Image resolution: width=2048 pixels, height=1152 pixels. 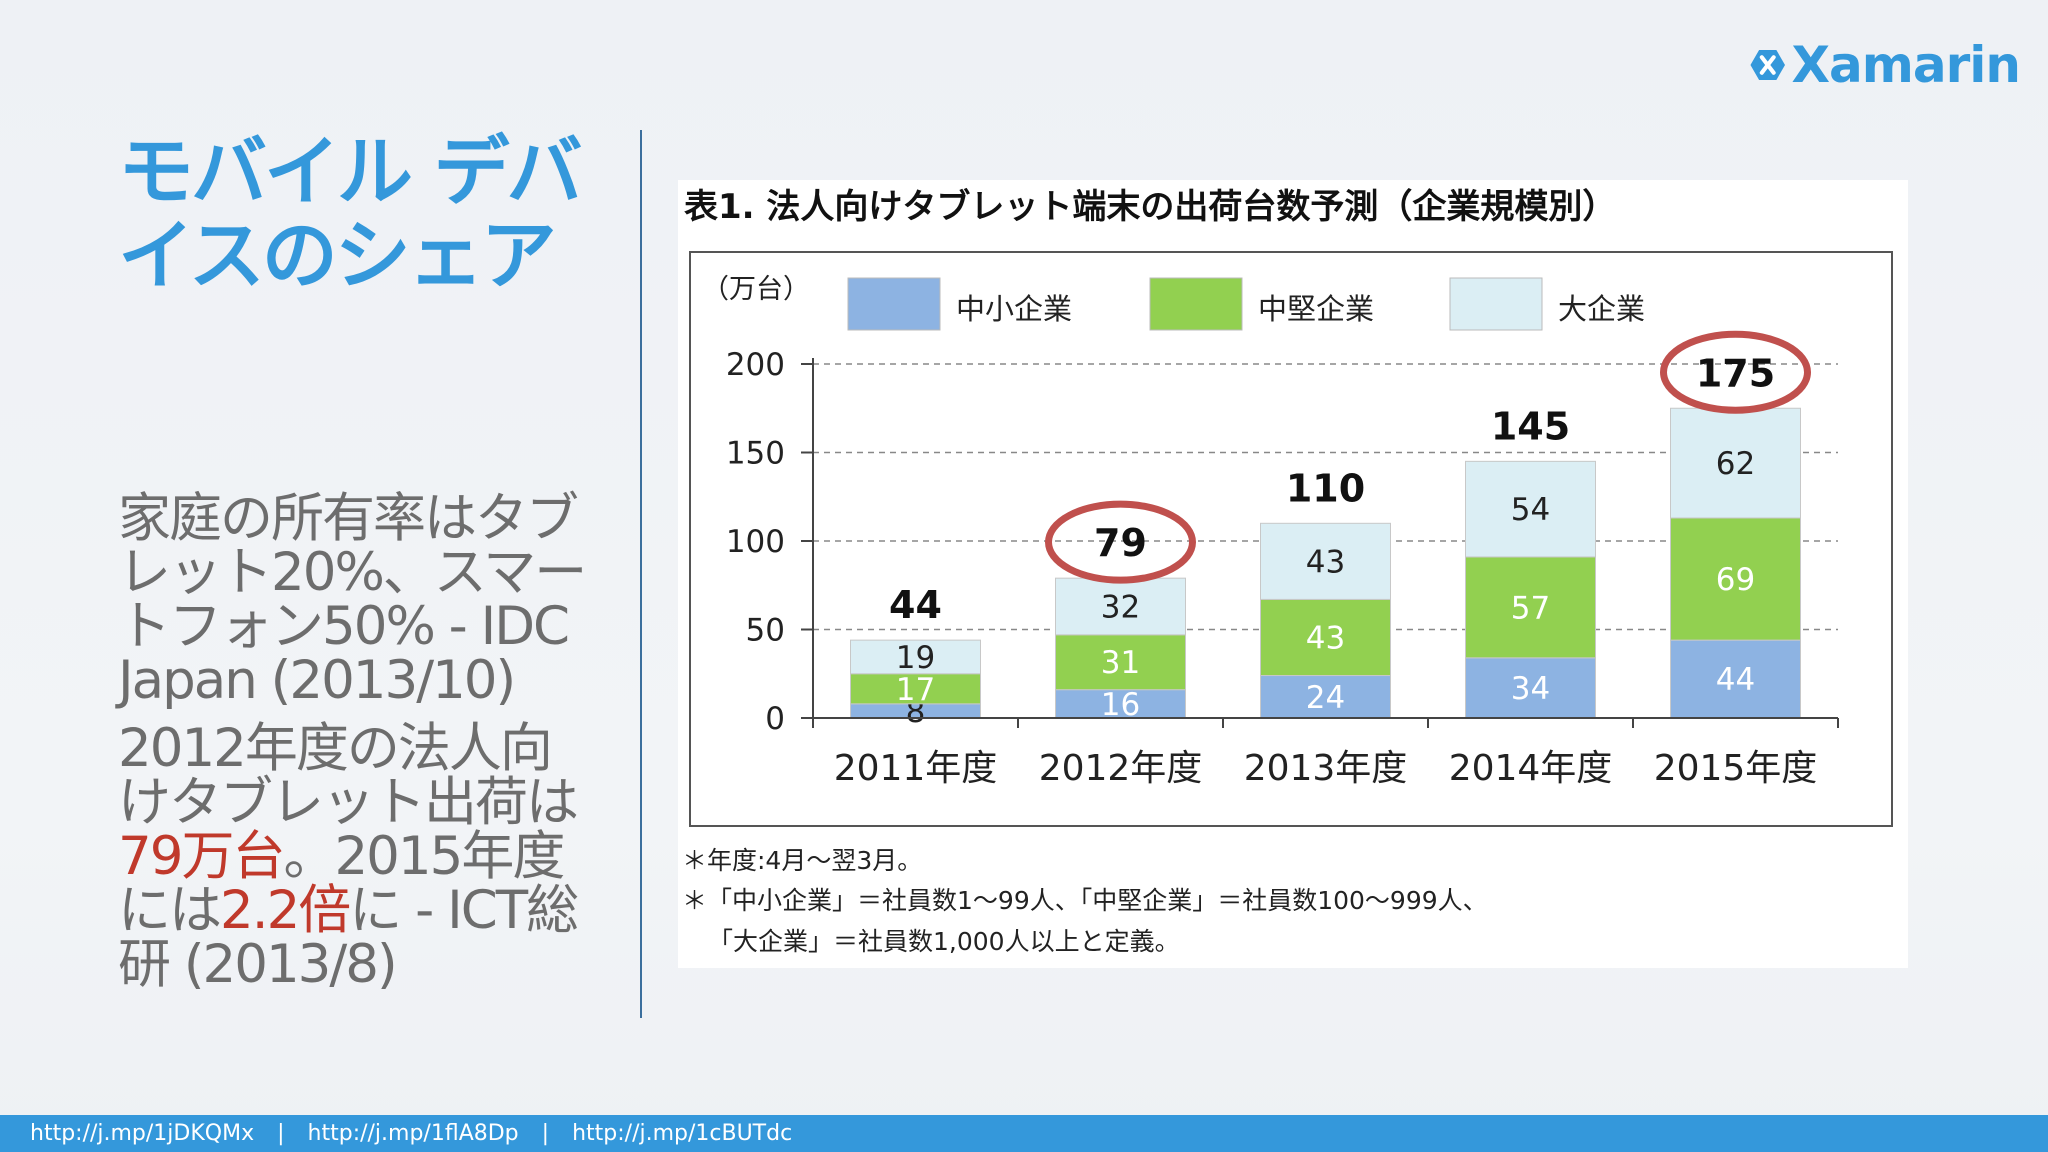 What do you see at coordinates (1326, 768) in the screenshot?
I see `x-tick-label-3: 2013年度` at bounding box center [1326, 768].